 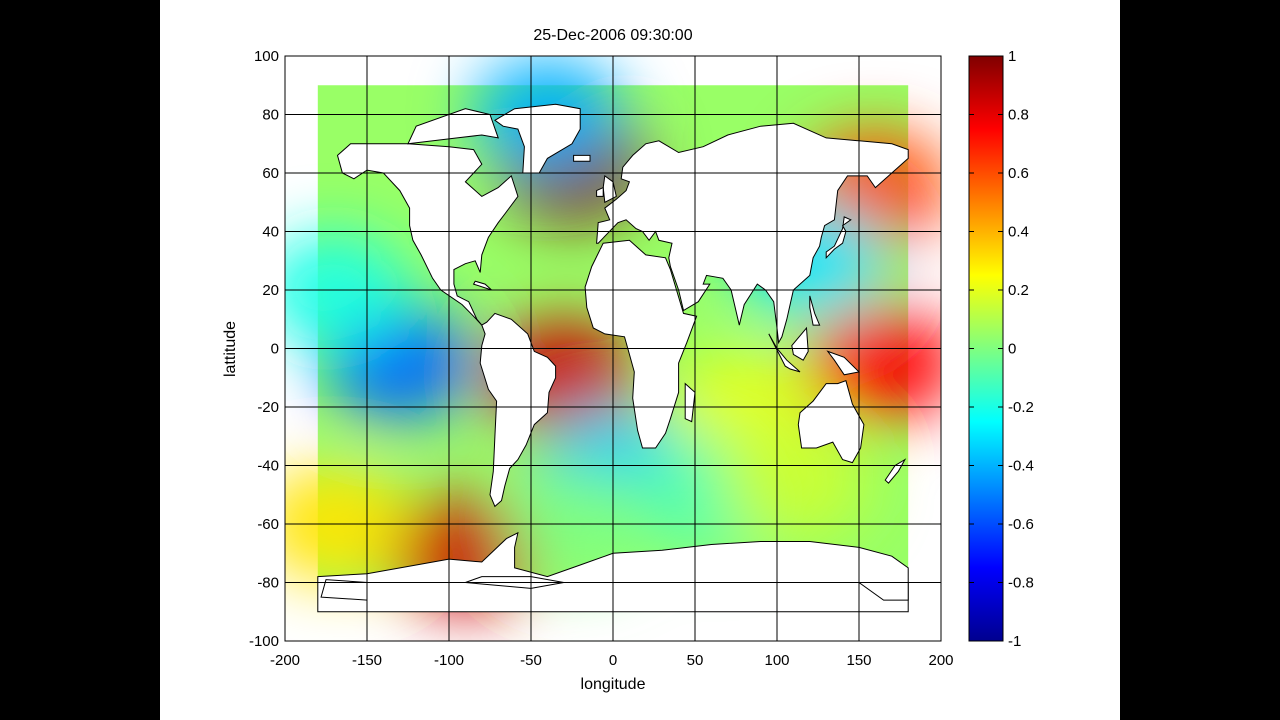 I want to click on x-tick-label: 150, so click(x=858, y=660).